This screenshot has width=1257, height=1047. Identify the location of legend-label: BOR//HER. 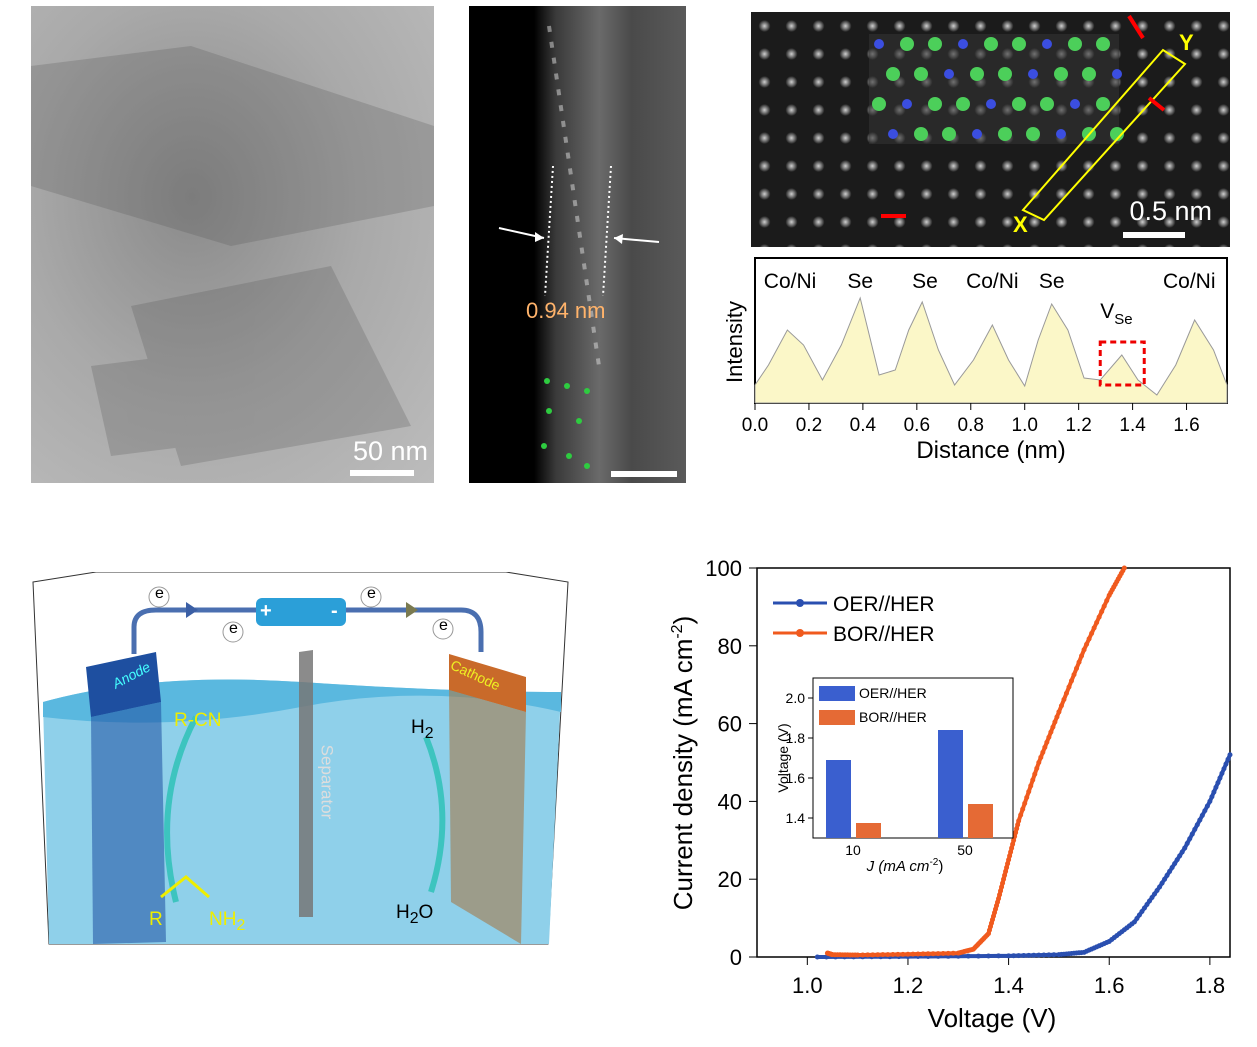
(884, 634).